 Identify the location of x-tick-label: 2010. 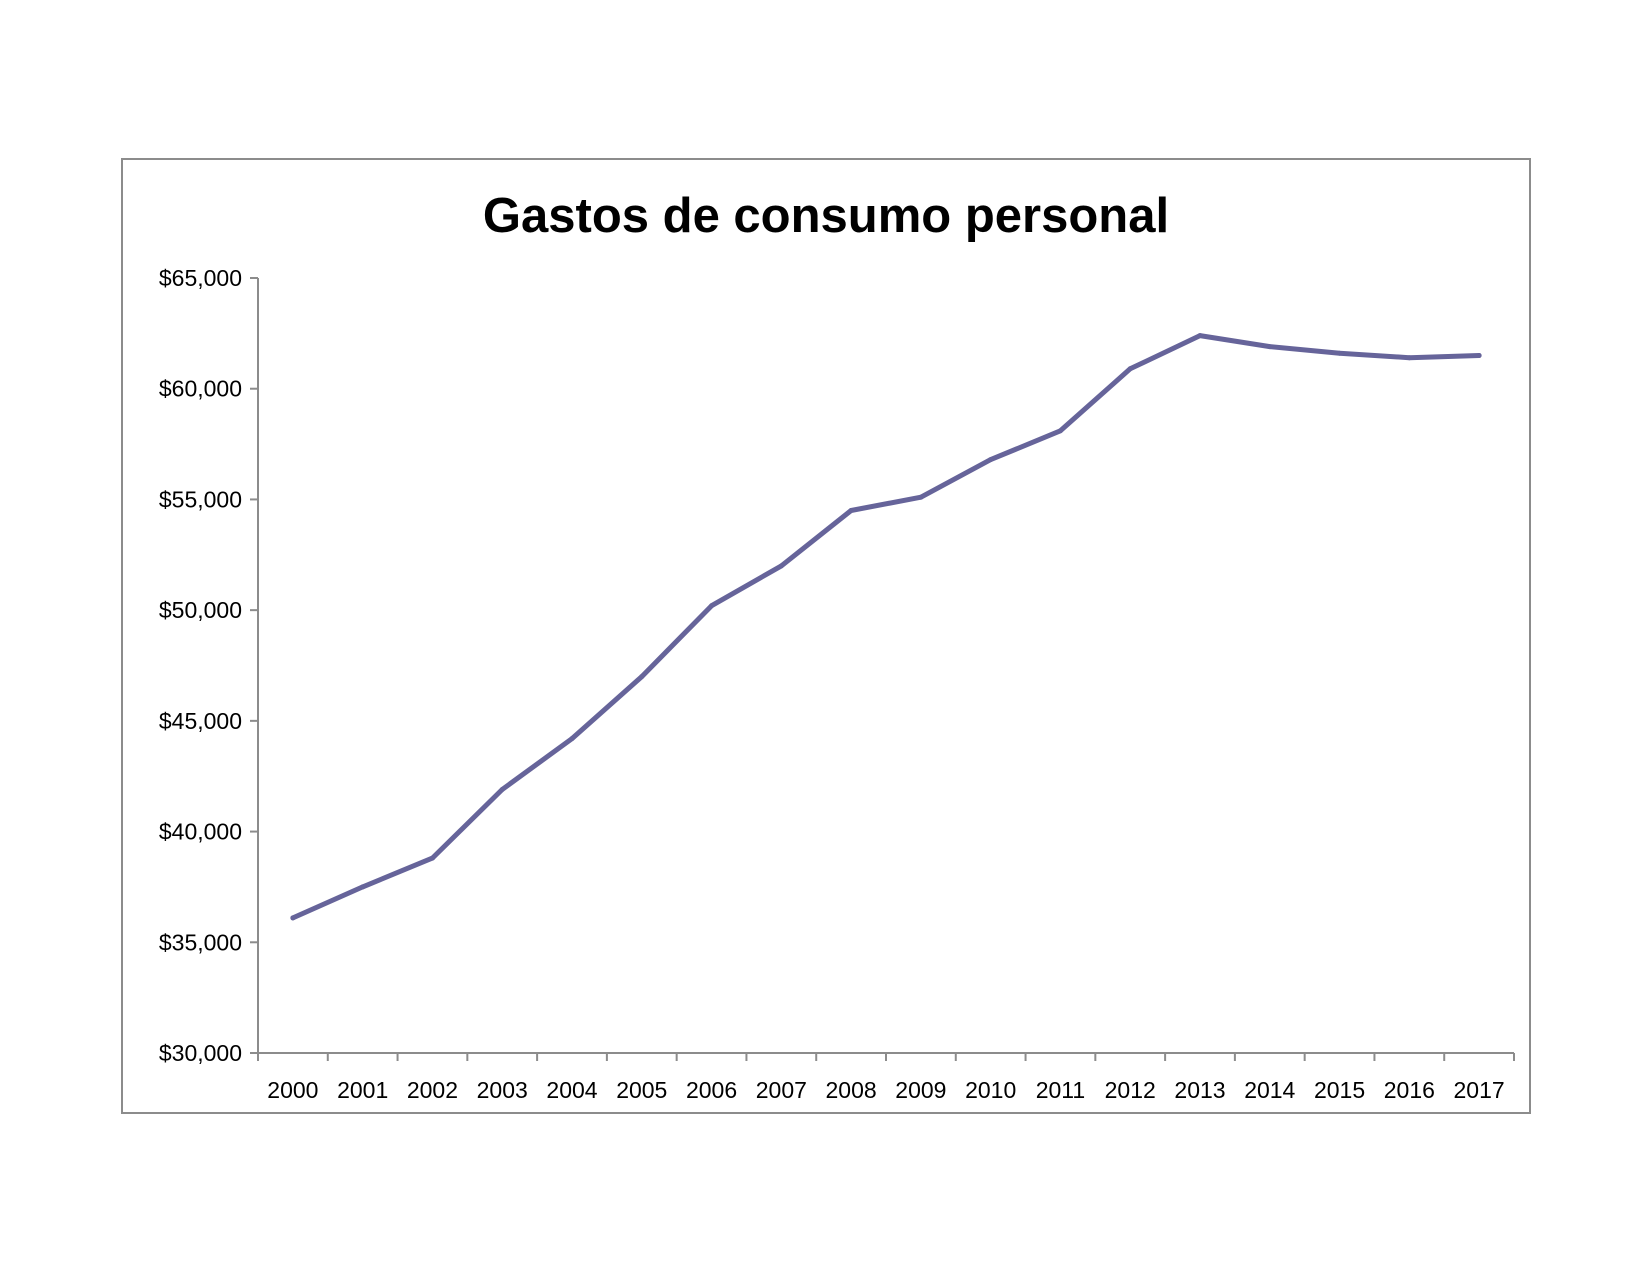
(990, 1090).